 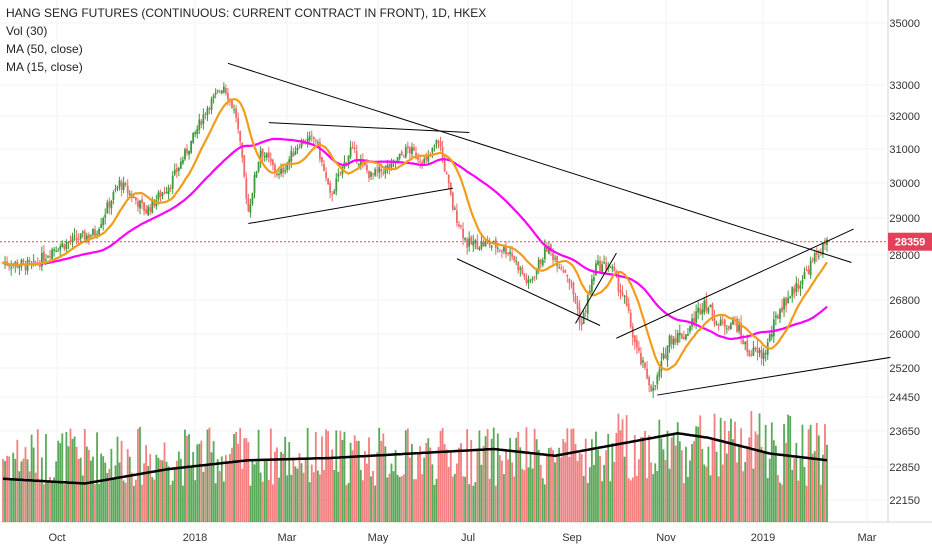 I want to click on y-tick-label: 33000, so click(x=904, y=86).